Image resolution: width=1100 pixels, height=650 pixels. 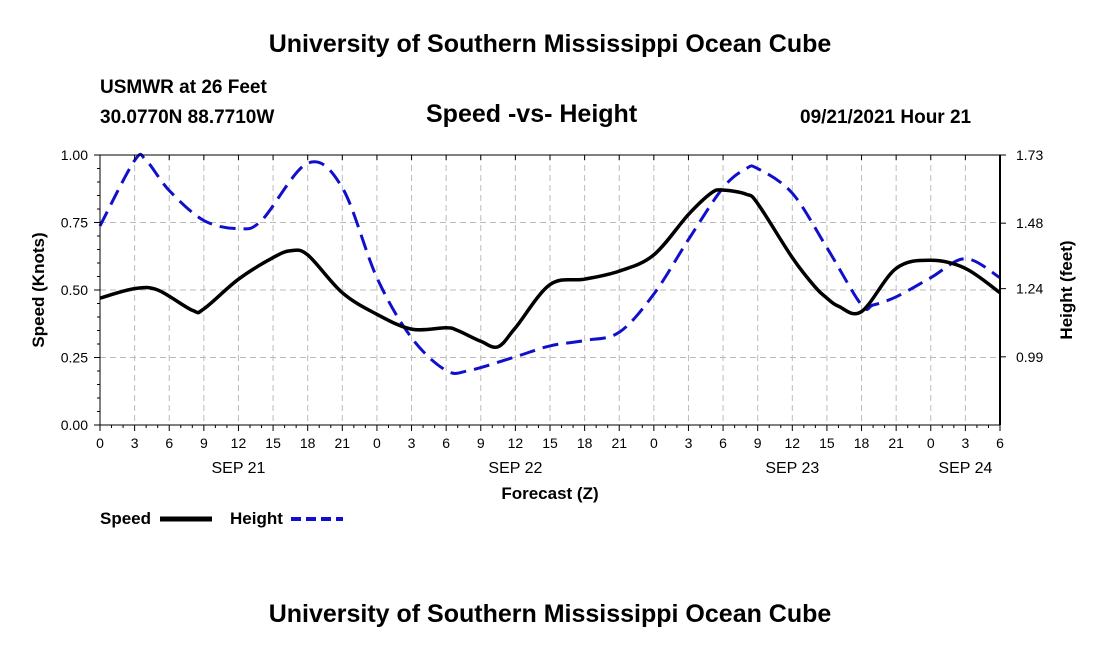 What do you see at coordinates (549, 493) in the screenshot?
I see `x-axis-title: Forecast (Z)` at bounding box center [549, 493].